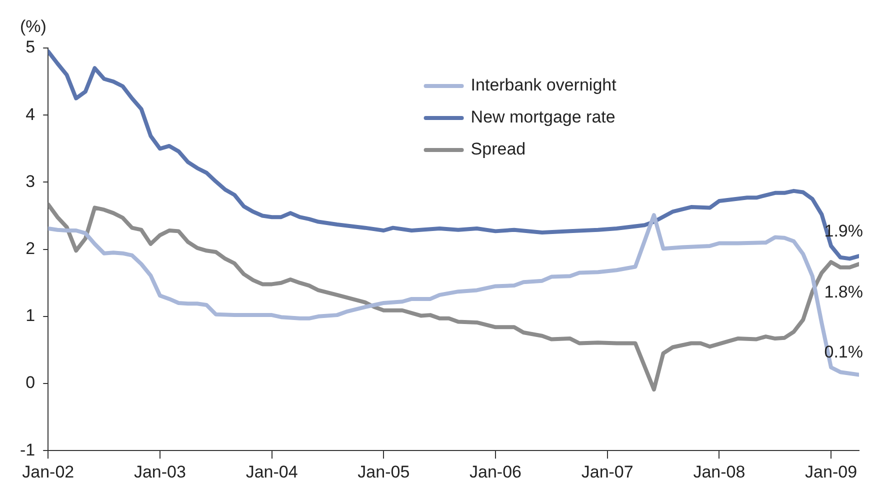  I want to click on x-tick-label: Jan-09, so click(831, 472).